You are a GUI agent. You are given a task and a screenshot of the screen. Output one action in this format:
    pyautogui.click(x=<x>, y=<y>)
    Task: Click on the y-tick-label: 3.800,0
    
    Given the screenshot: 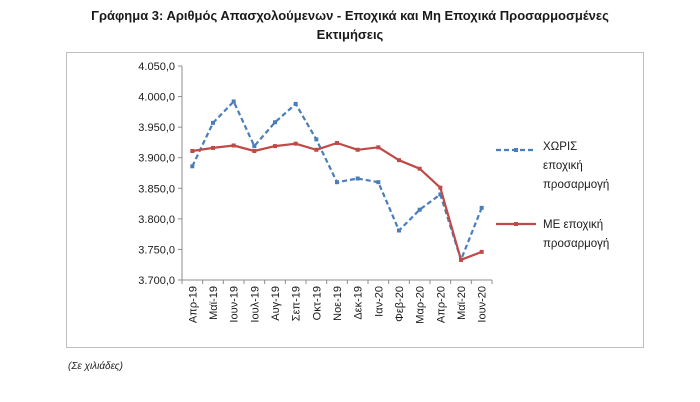 What is the action you would take?
    pyautogui.click(x=156, y=220)
    